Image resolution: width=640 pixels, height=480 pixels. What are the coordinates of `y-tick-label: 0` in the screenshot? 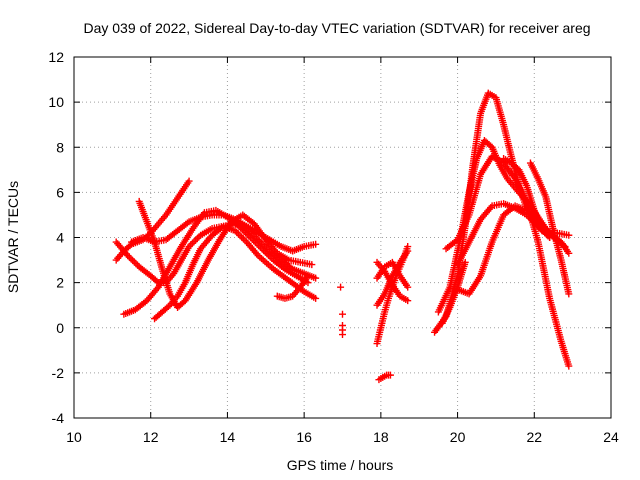 It's located at (60, 328).